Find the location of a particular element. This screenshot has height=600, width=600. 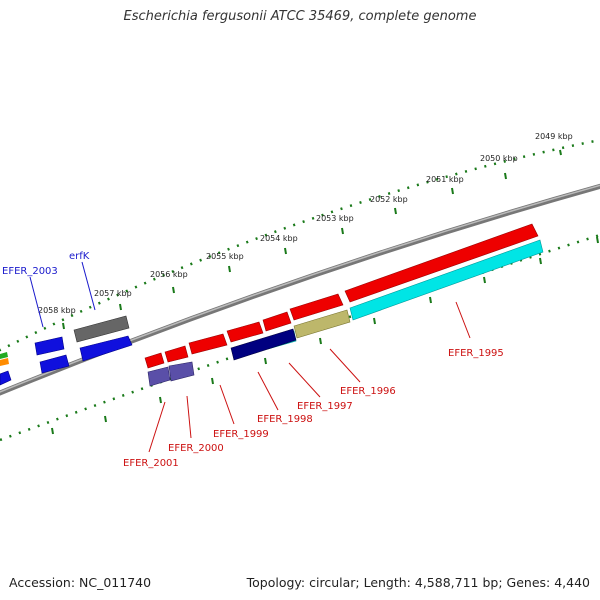

accession-text: Accession: NC_011740 is located at coordinates (80, 582).